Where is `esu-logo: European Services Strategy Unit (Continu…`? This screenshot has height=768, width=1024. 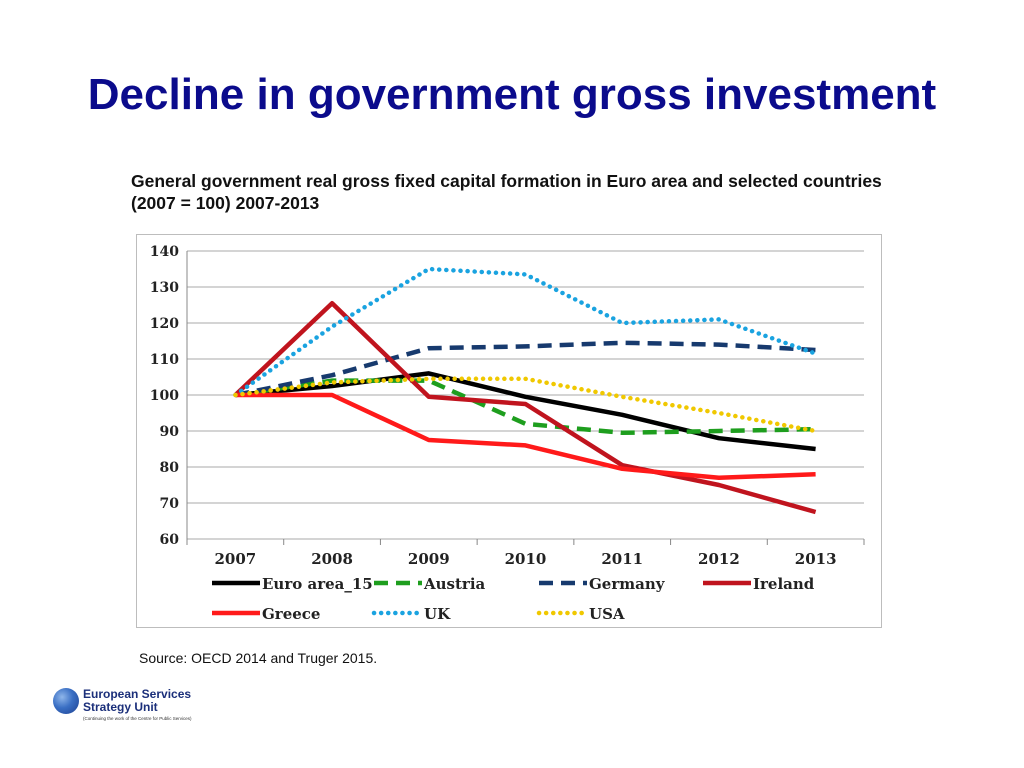 esu-logo: European Services Strategy Unit (Continu… is located at coordinates (138, 706).